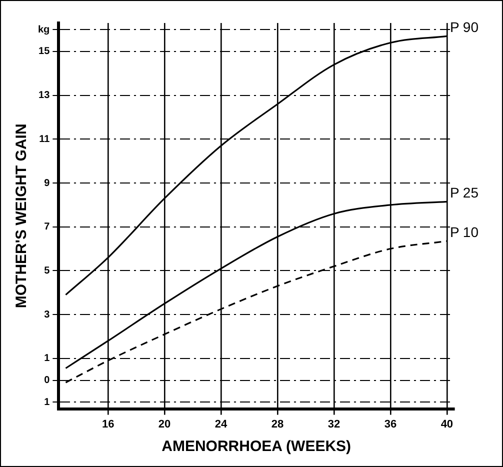 The width and height of the screenshot is (503, 467). I want to click on x-tick-label: 24, so click(221, 424).